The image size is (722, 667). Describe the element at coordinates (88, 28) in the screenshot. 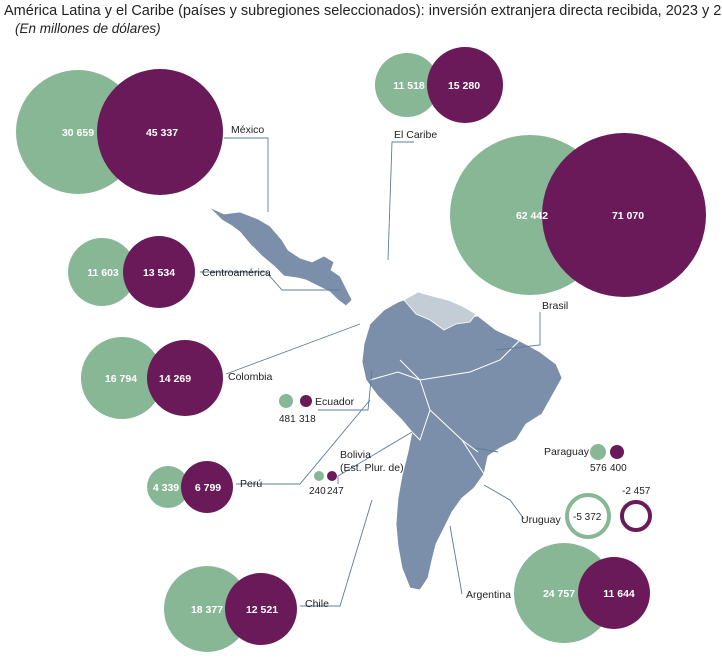

I see `chart-subtitle: (En millones de dólares)` at that location.